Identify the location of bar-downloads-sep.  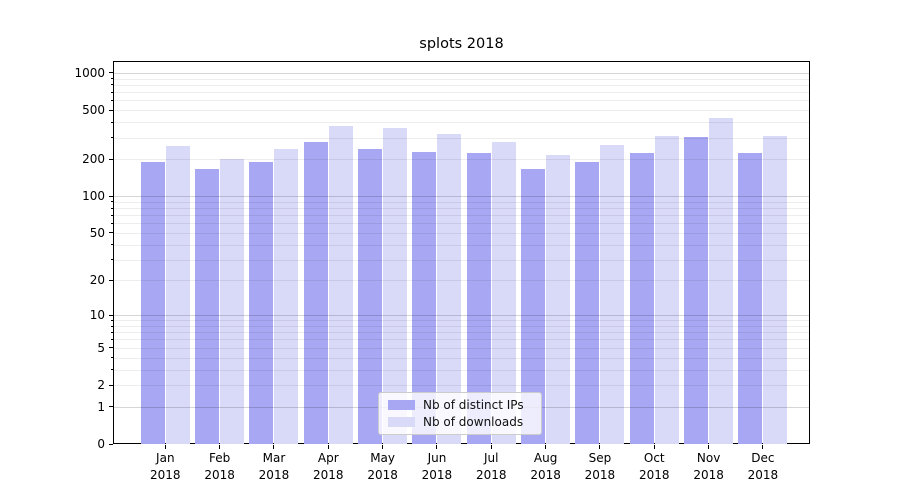
(612, 294).